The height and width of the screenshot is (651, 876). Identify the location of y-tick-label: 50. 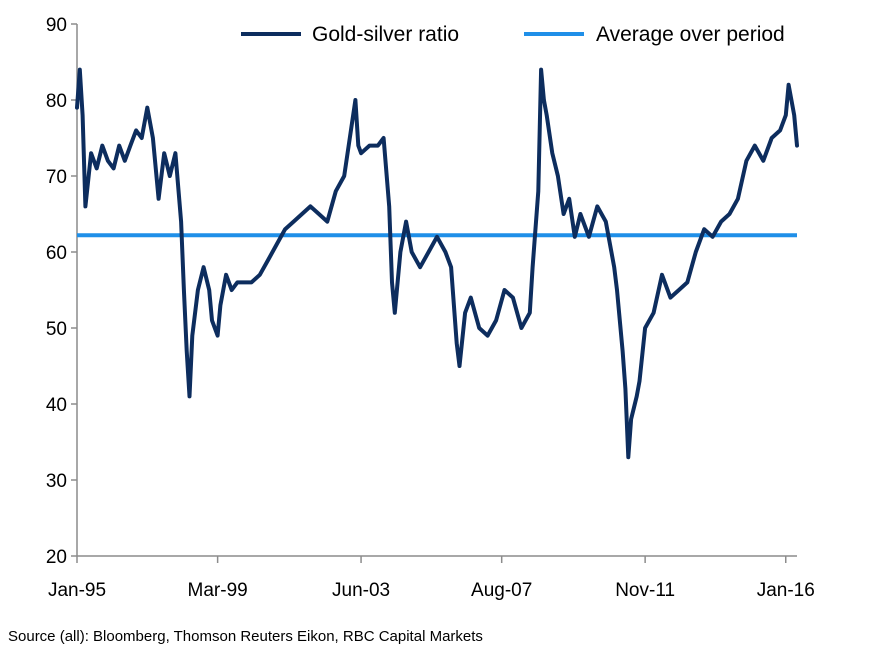
(56, 329).